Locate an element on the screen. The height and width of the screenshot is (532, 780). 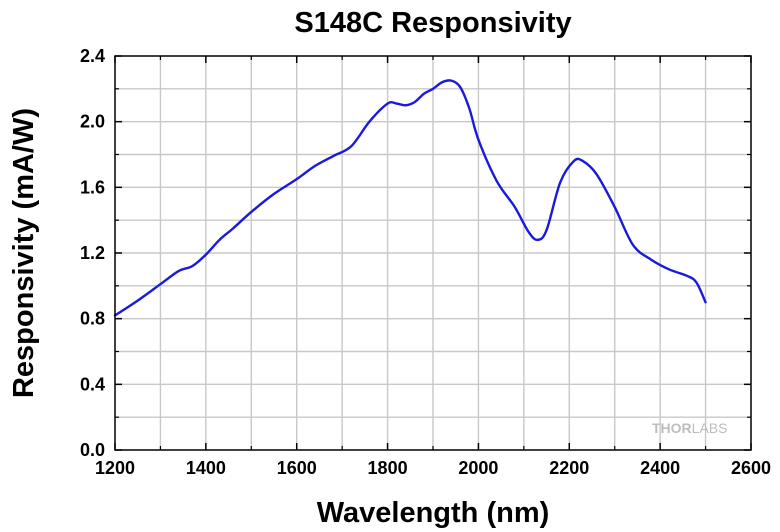
y-tick-label: 1.6 is located at coordinates (92, 187).